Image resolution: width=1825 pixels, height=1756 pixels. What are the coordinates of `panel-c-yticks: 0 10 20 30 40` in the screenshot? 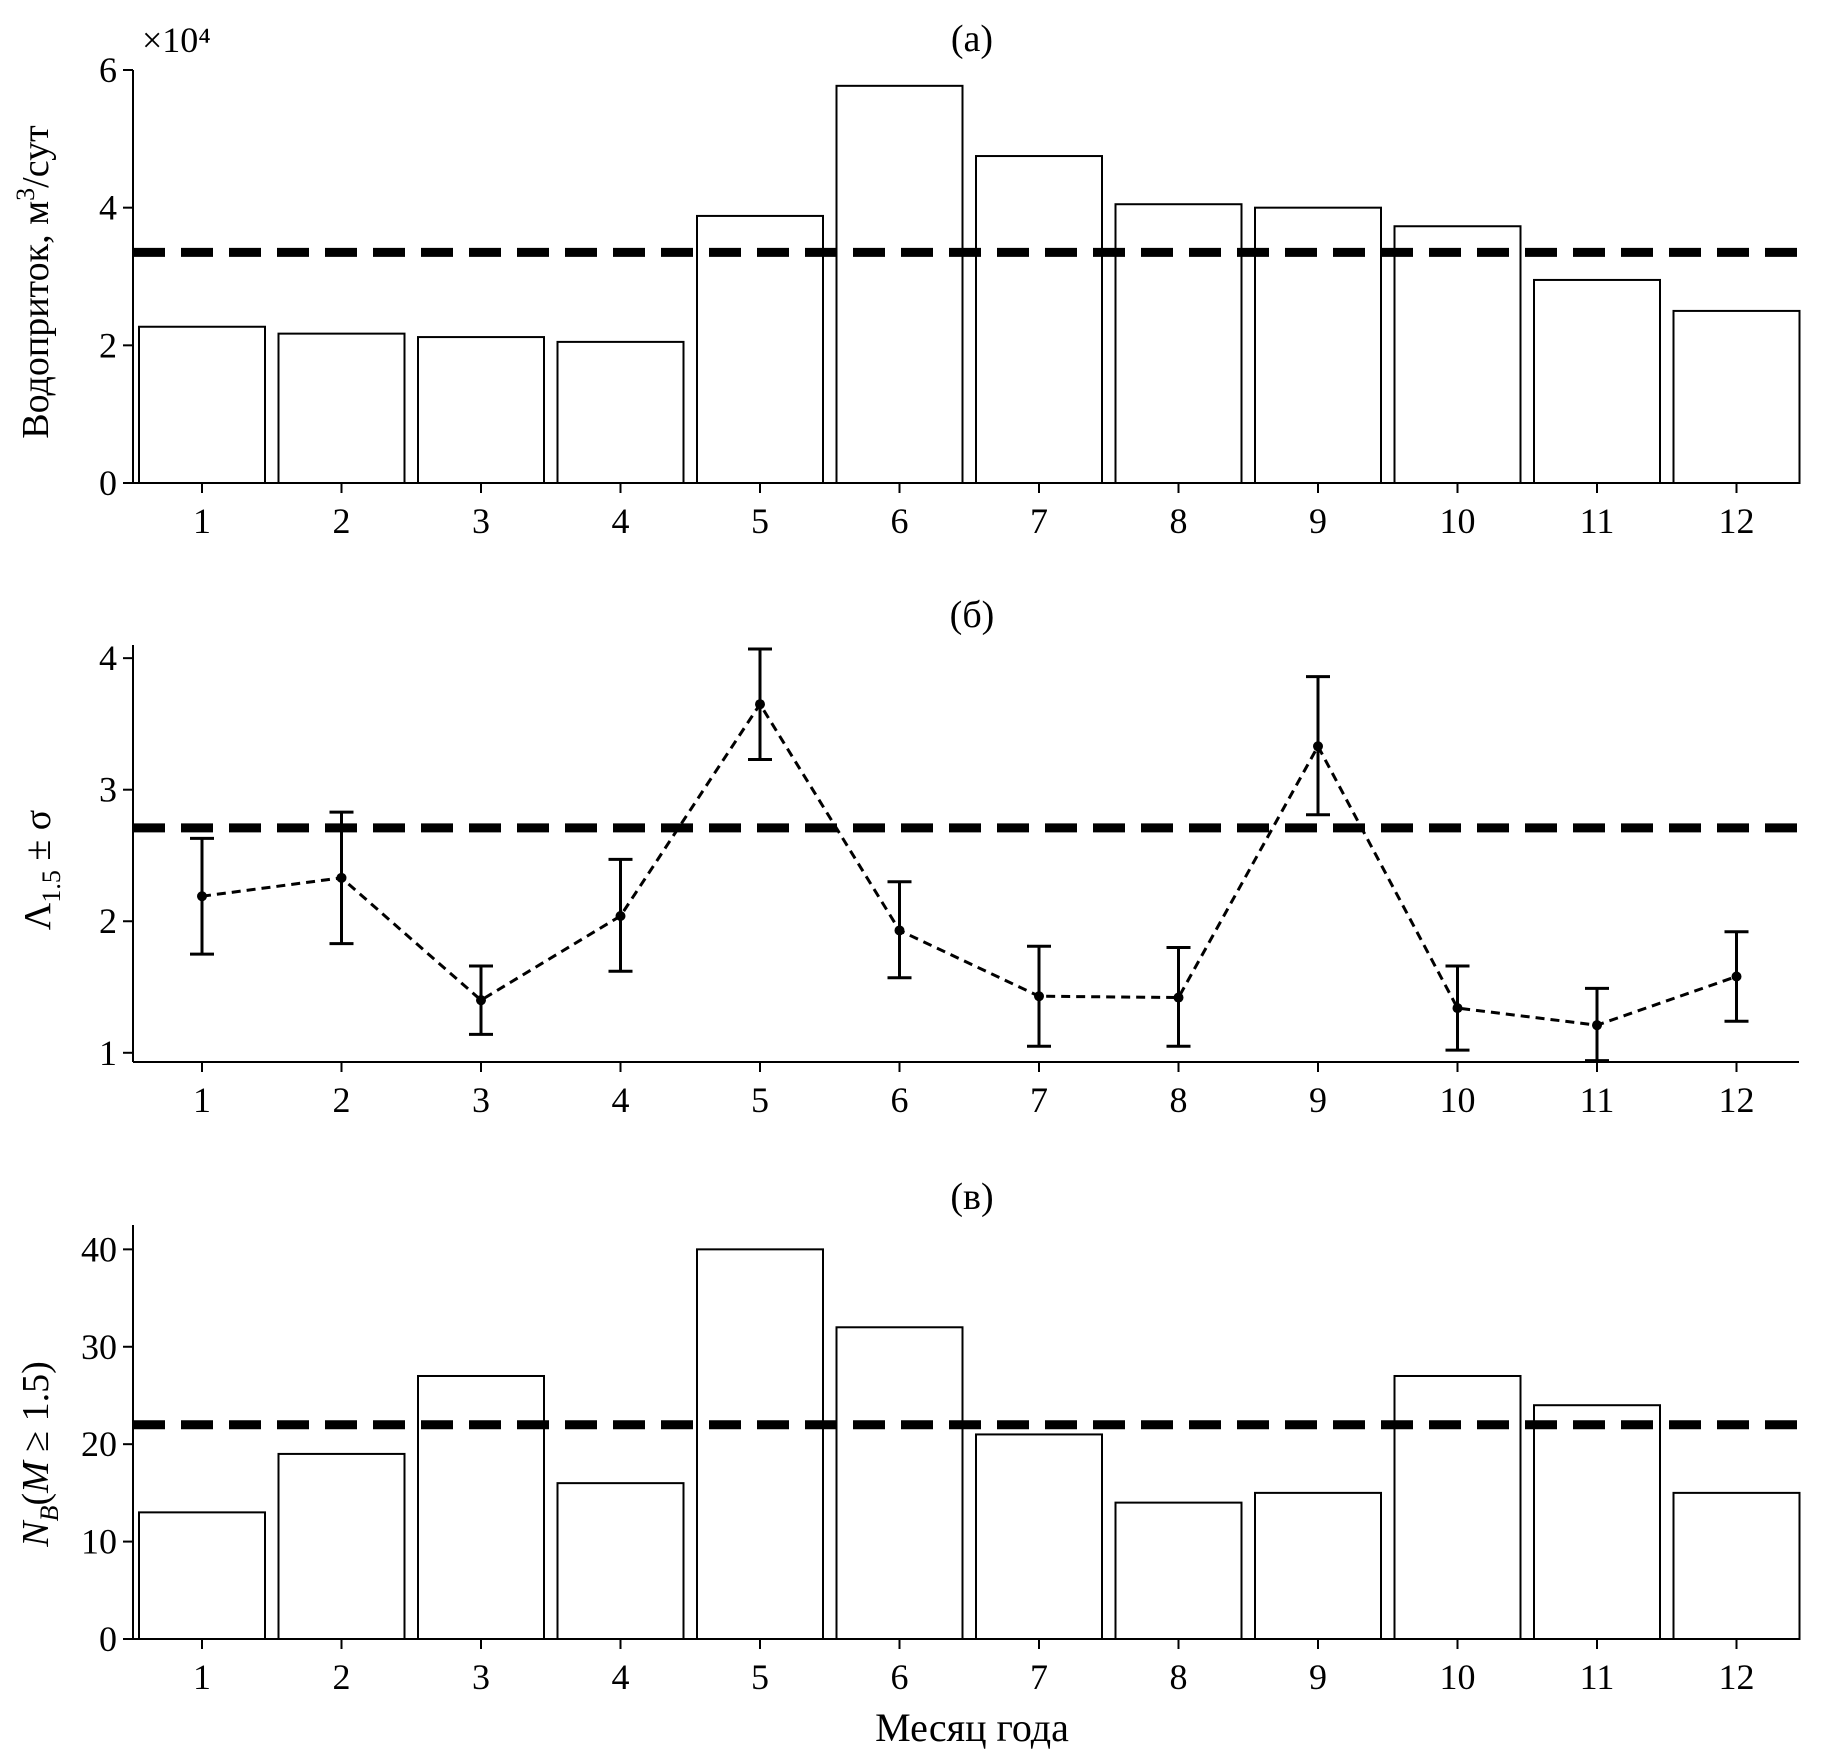 It's located at (107, 1444).